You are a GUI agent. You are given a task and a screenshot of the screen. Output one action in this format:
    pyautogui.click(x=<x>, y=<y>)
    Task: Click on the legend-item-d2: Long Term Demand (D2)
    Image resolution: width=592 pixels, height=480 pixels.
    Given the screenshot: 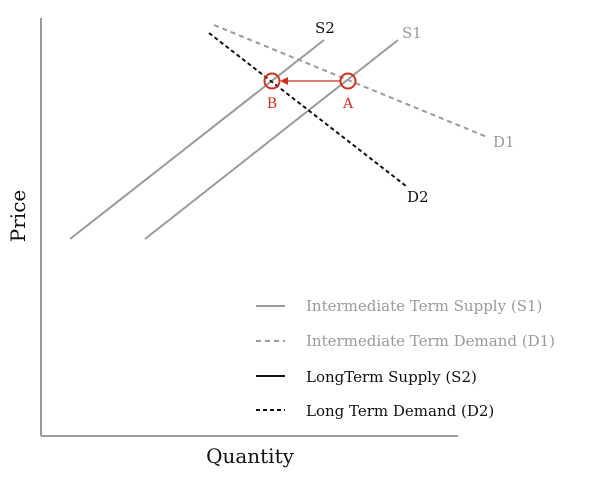 What is the action you would take?
    pyautogui.click(x=375, y=411)
    